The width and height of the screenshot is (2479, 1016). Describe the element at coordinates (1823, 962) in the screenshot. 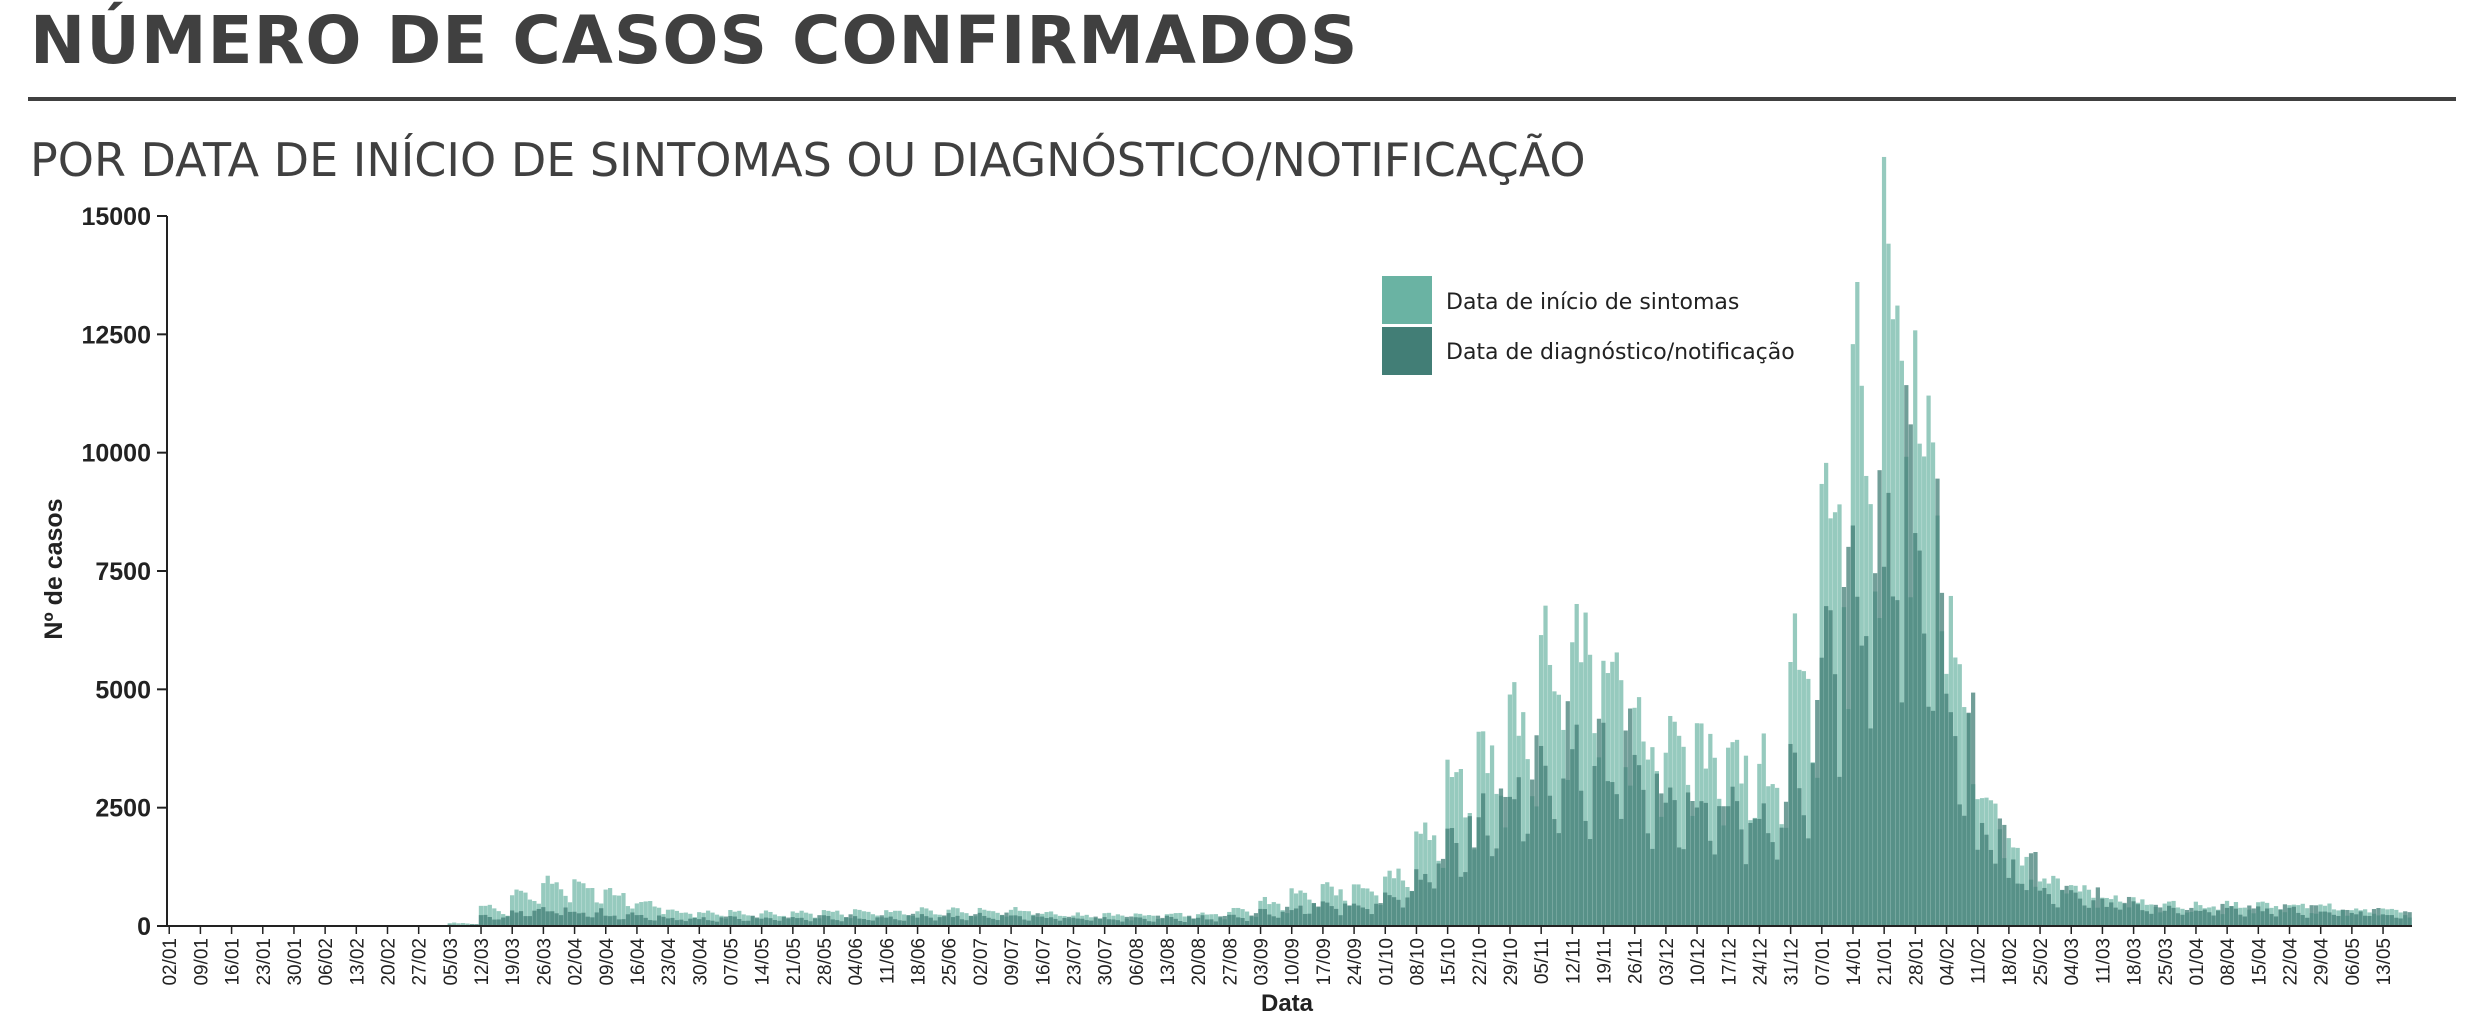

I see `x-tick-label: 07/01` at that location.